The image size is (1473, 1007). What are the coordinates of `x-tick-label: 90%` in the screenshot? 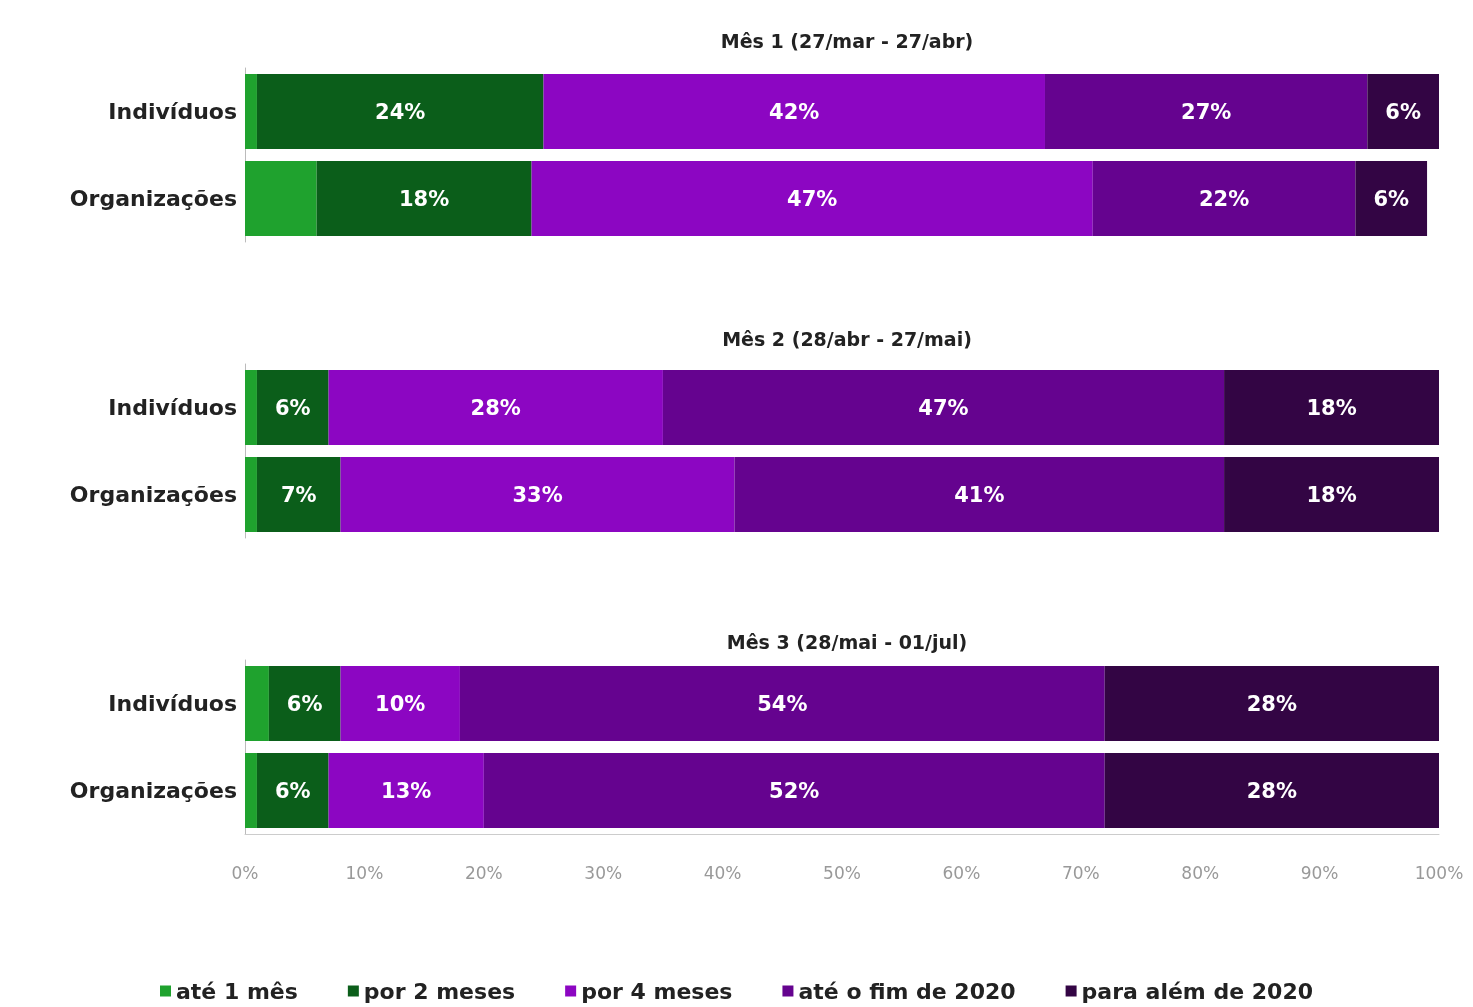 It's located at (1319, 872).